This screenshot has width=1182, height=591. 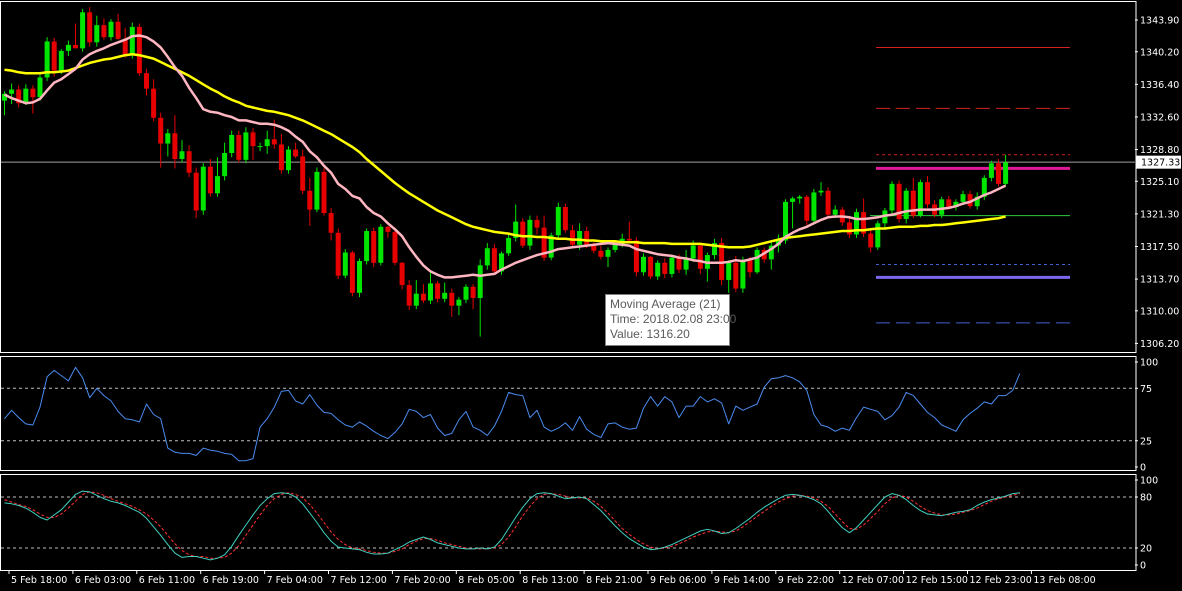 What do you see at coordinates (1146, 498) in the screenshot?
I see `y-axis-tick-label: 80` at bounding box center [1146, 498].